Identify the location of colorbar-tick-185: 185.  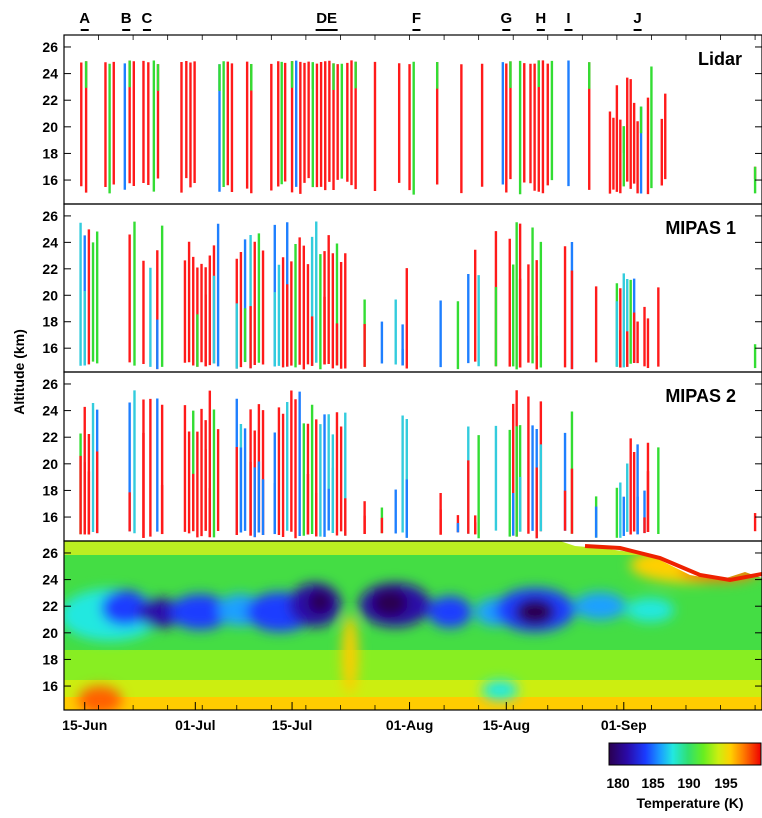
(653, 783).